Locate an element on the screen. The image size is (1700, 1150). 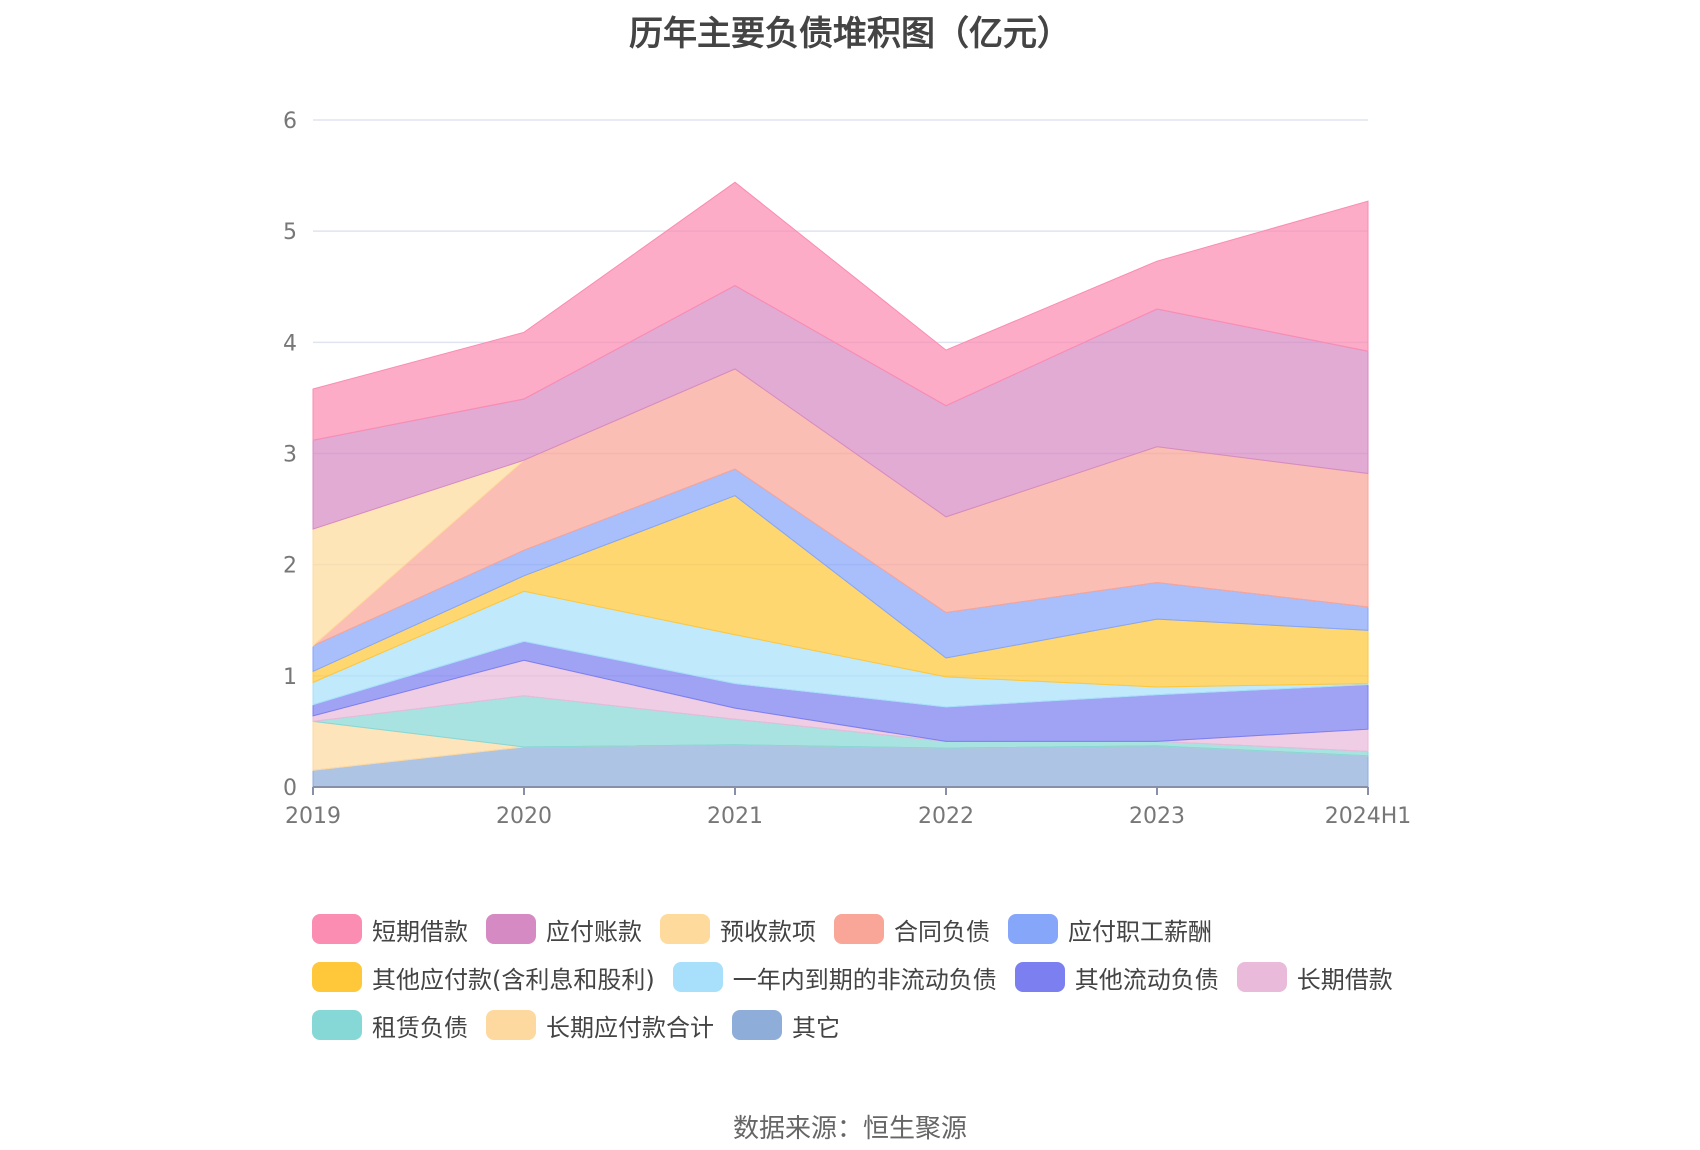
legend-item: 应付职工薪酬 is located at coordinates (1110, 929).